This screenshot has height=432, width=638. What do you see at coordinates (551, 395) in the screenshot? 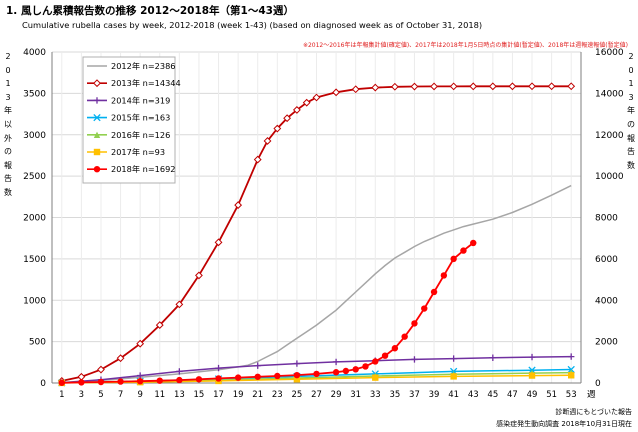
I see `x-tick-label: 51` at bounding box center [551, 395].